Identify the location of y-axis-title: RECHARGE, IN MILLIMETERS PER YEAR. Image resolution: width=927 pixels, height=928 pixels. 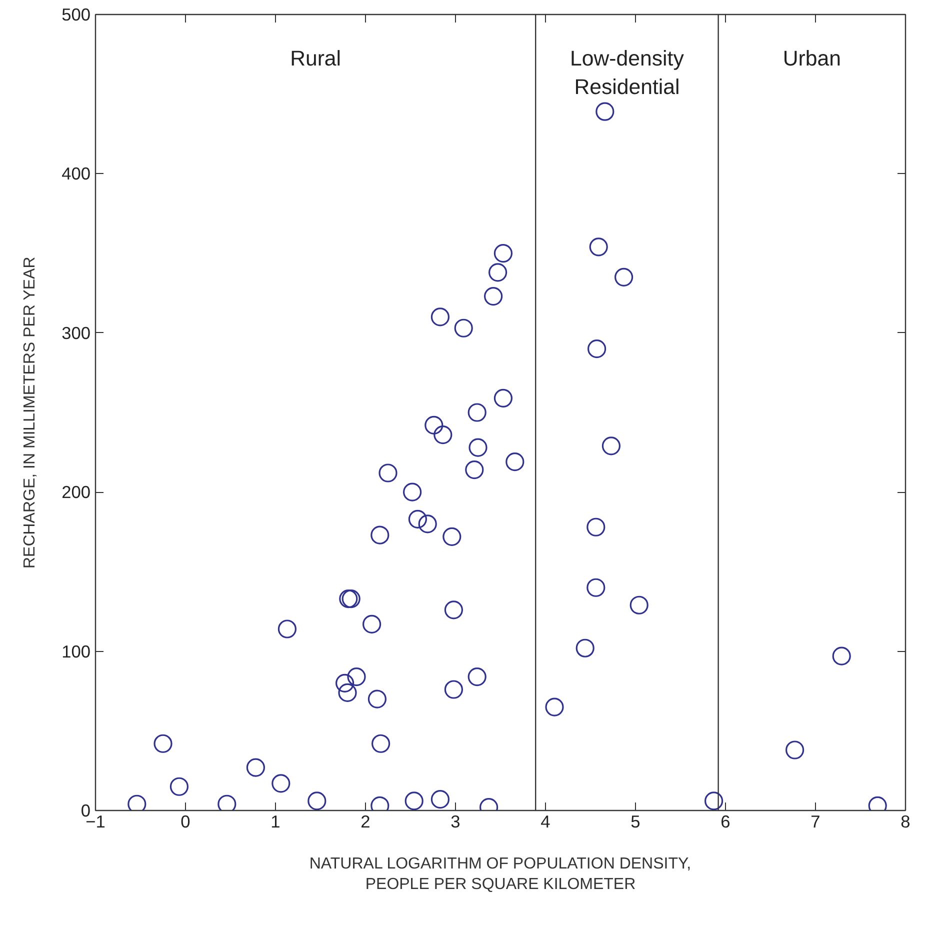
(30, 412).